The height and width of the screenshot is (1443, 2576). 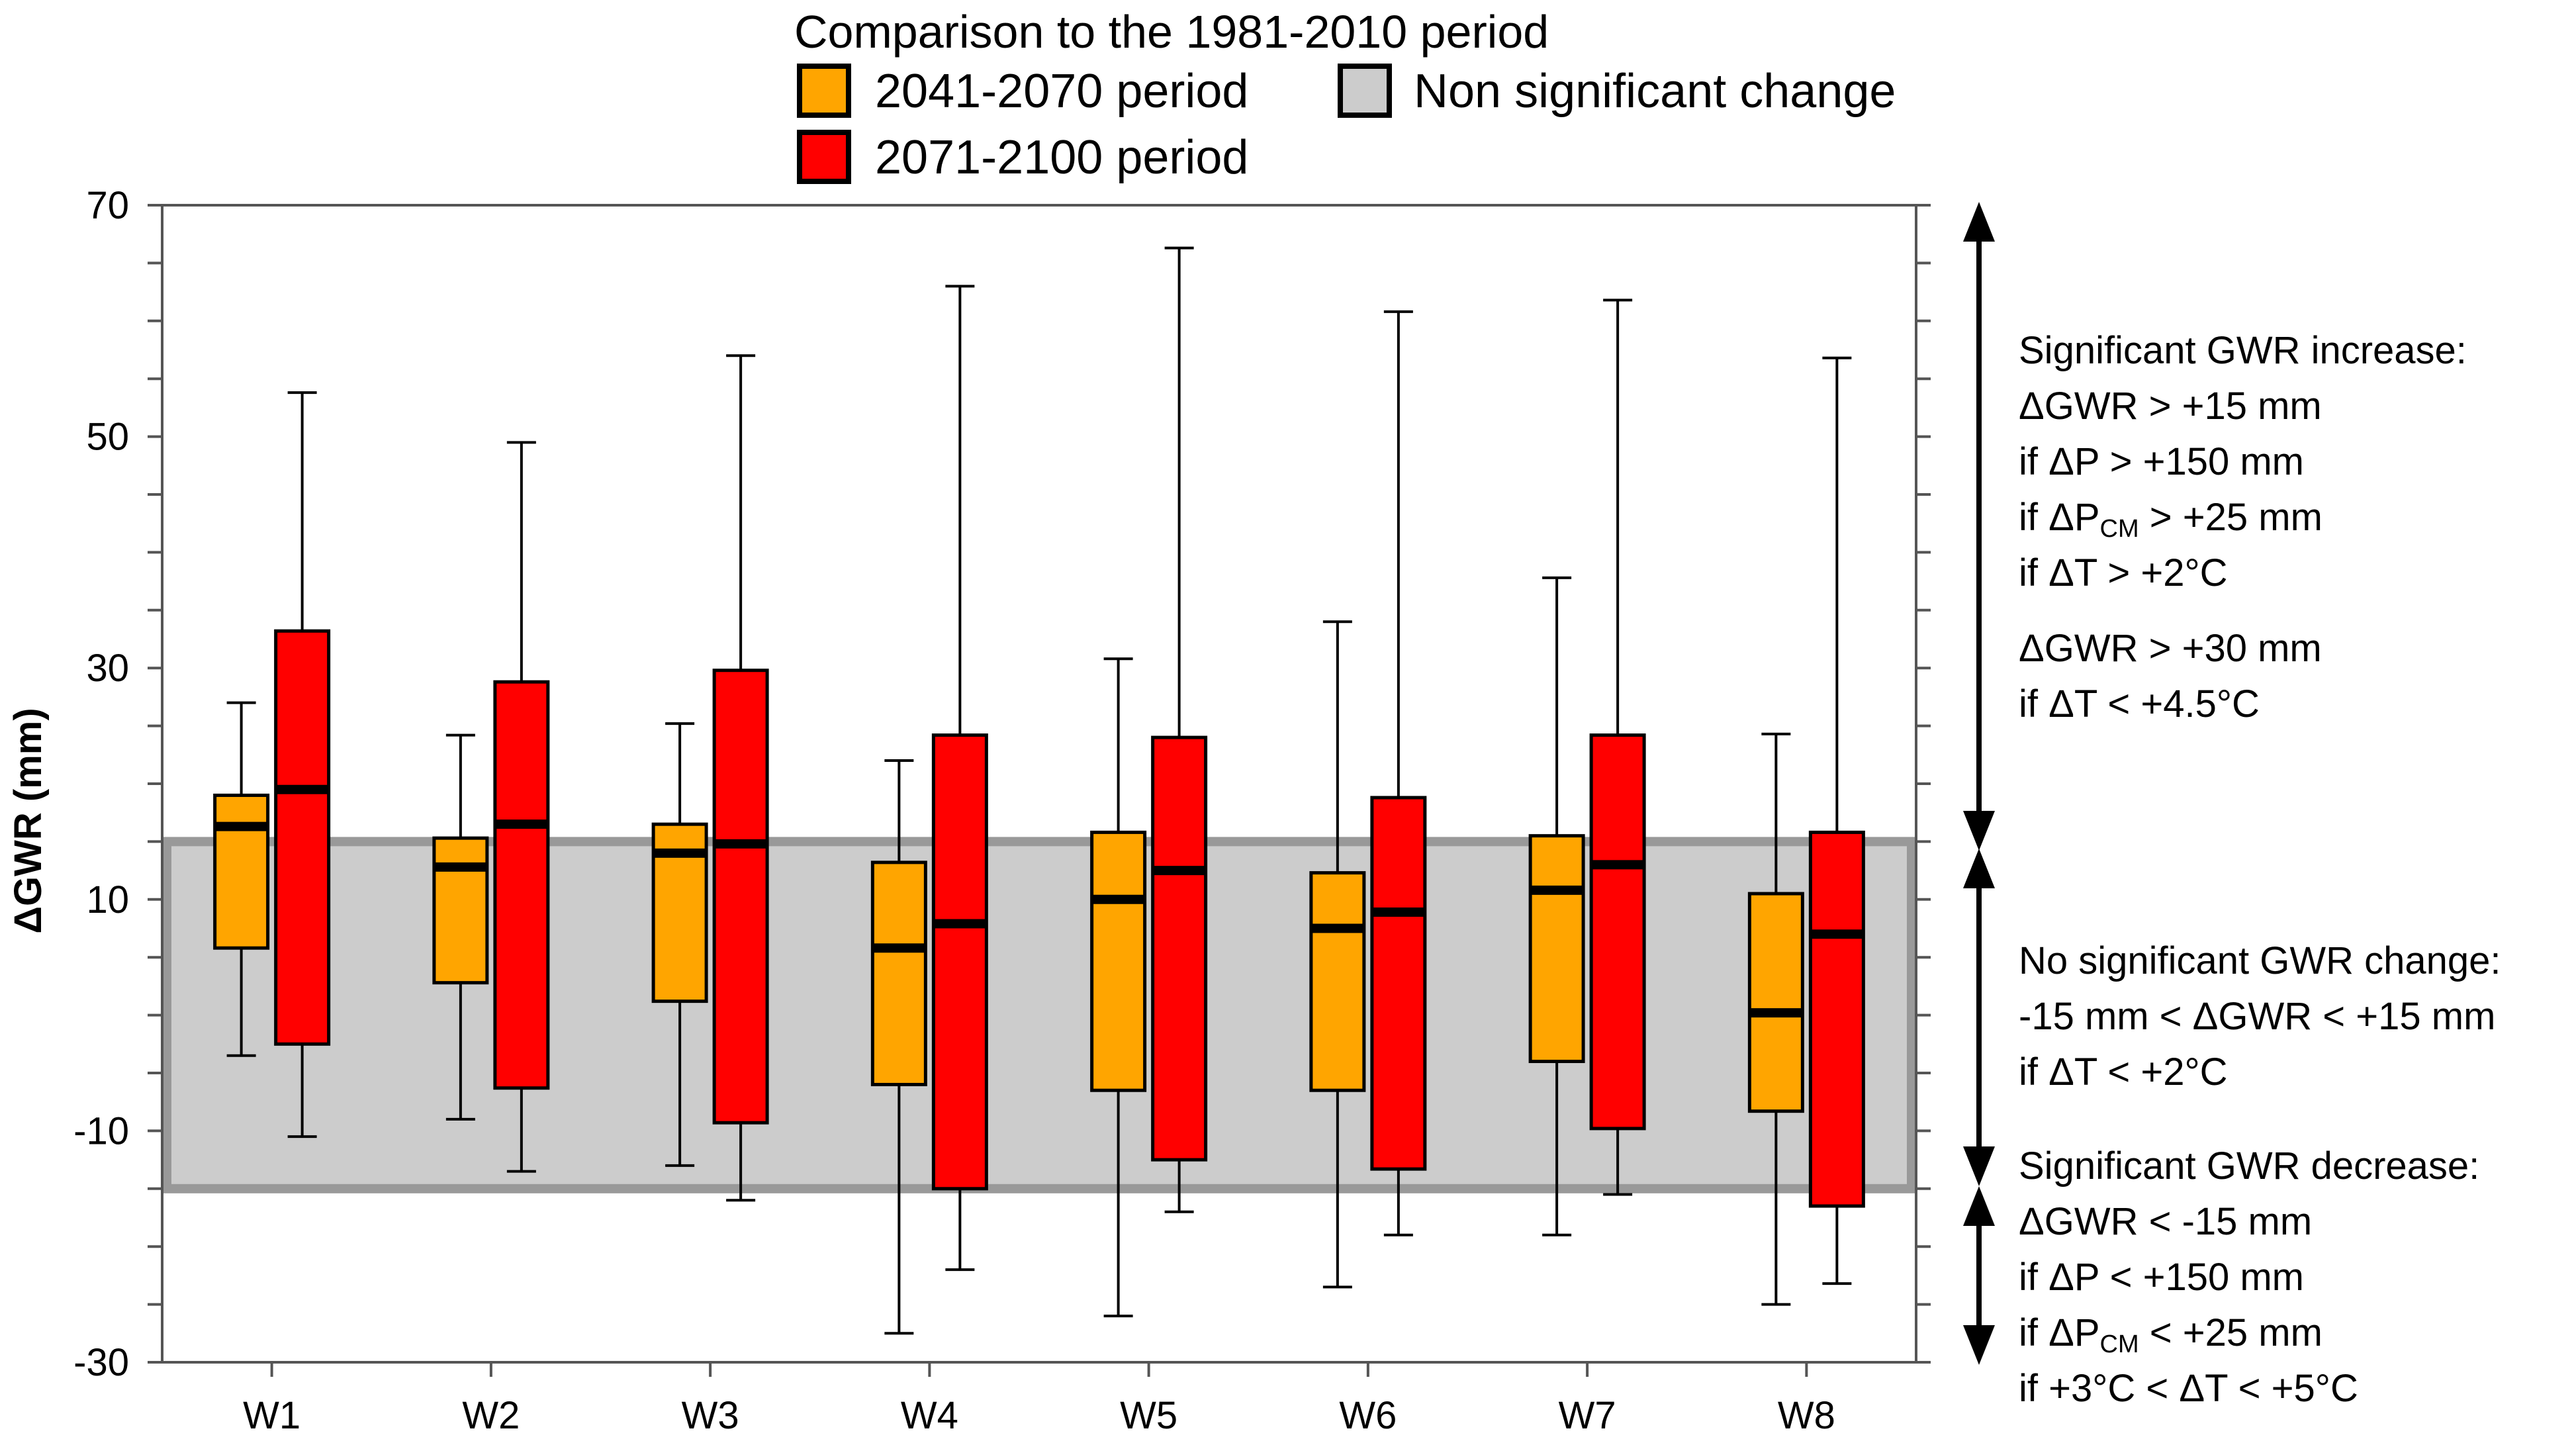 What do you see at coordinates (2231, 517) in the screenshot?
I see `increase-line3-post: > +25 mm` at bounding box center [2231, 517].